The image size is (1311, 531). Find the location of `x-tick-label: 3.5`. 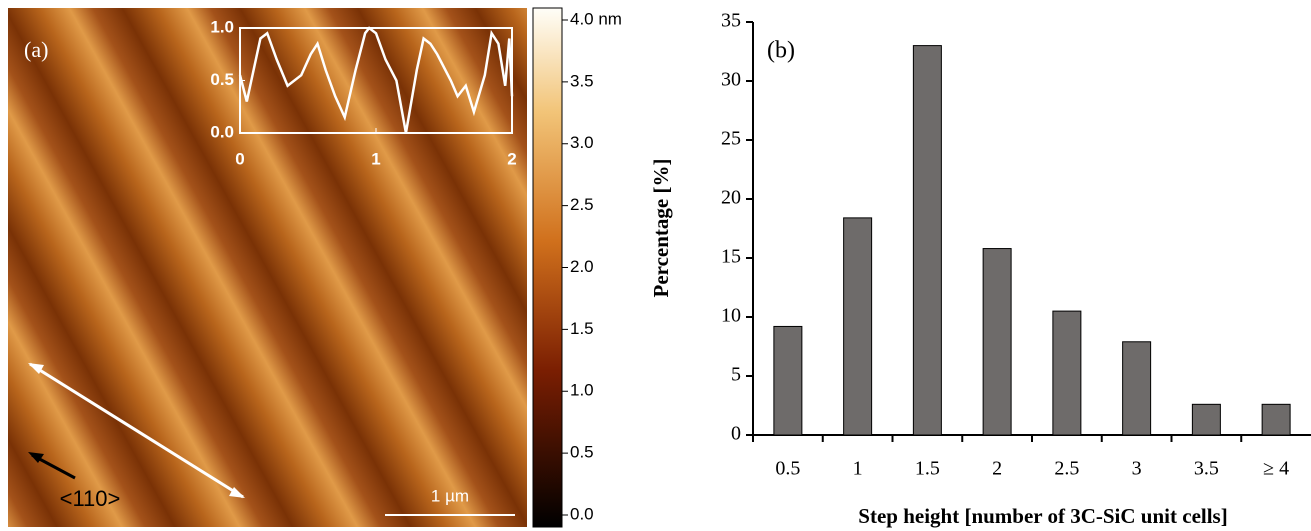

x-tick-label: 3.5 is located at coordinates (1206, 469).